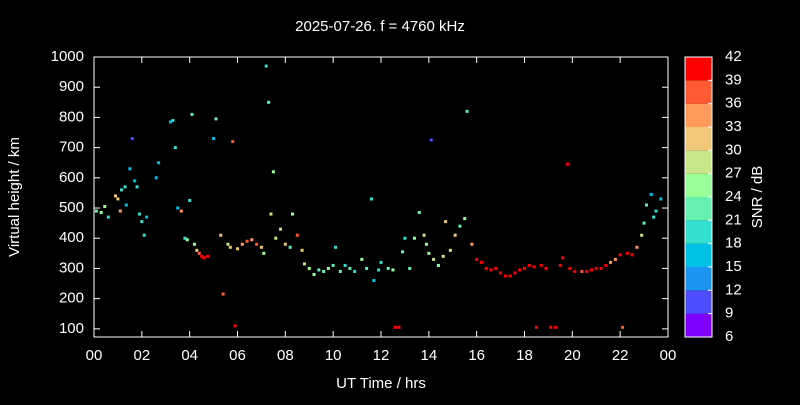  What do you see at coordinates (572, 355) in the screenshot?
I see `x-tick-label: 20` at bounding box center [572, 355].